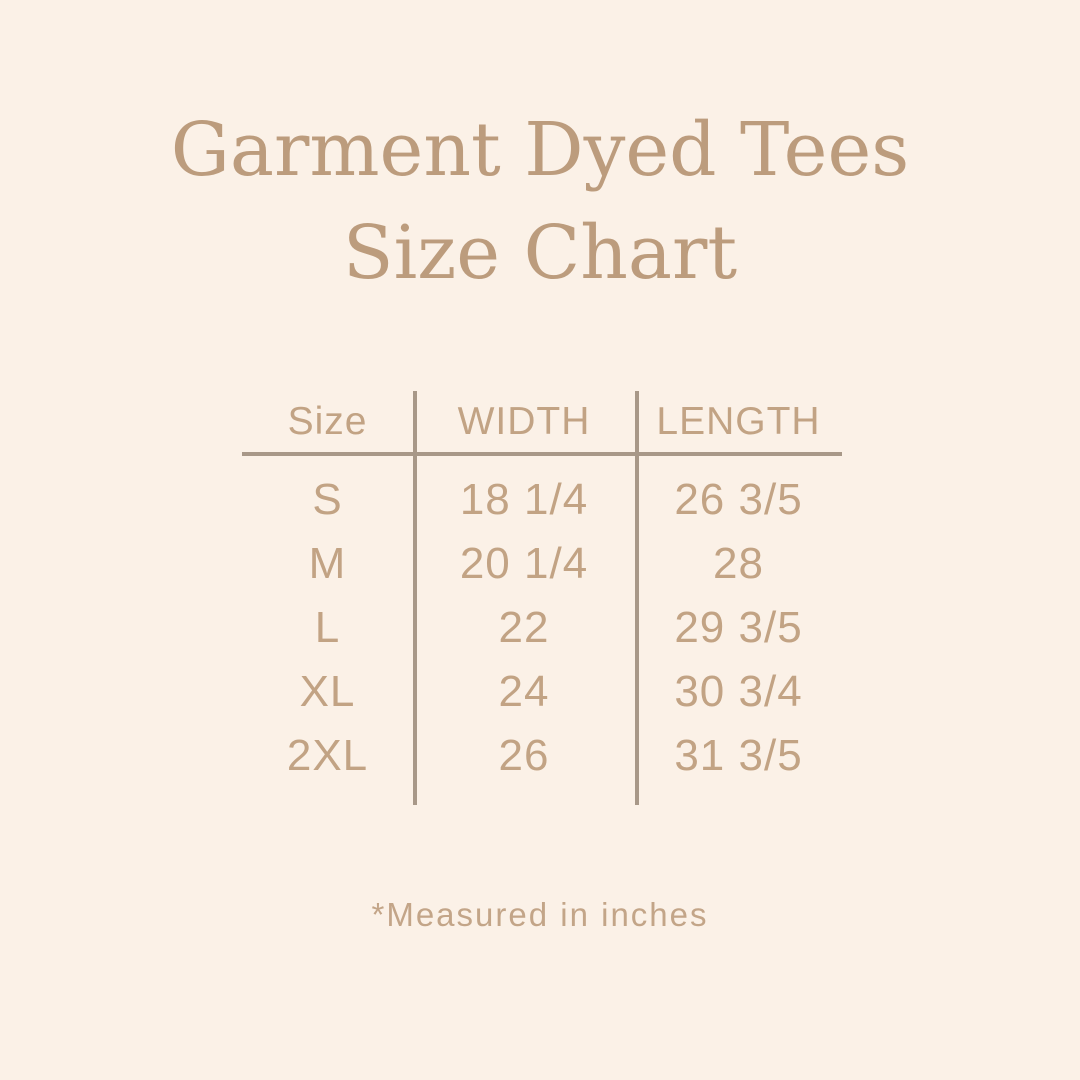  I want to click on length-cell: 26 3/5, so click(738, 499).